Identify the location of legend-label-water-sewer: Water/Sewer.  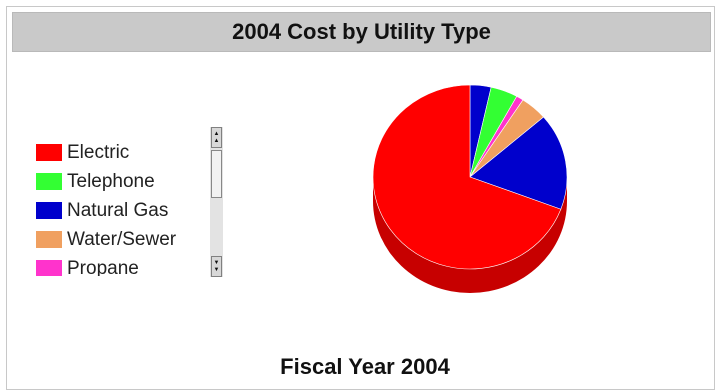
(122, 239).